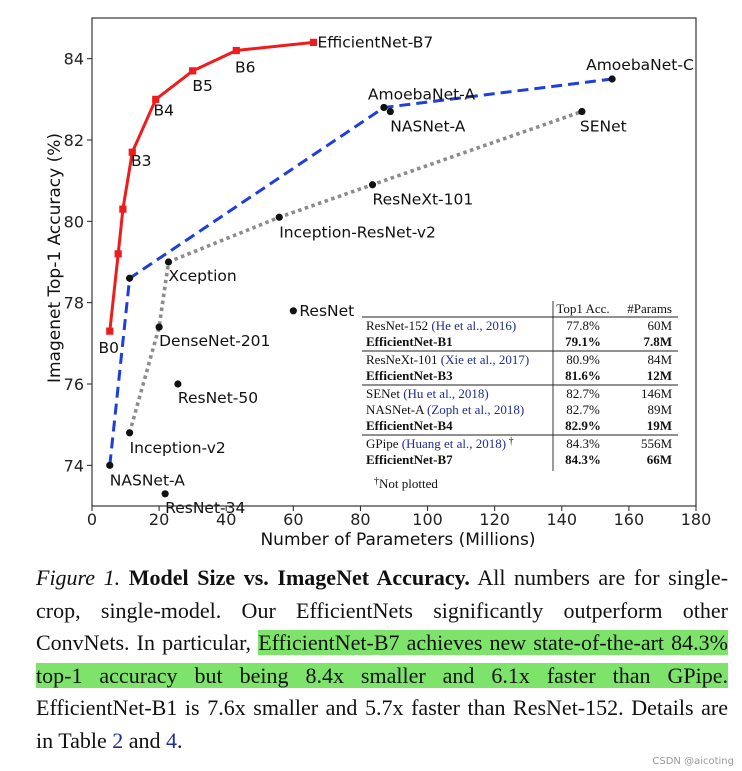 The image size is (742, 771). Describe the element at coordinates (211, 186) in the screenshot. I see `series-line-efficientnet` at that location.